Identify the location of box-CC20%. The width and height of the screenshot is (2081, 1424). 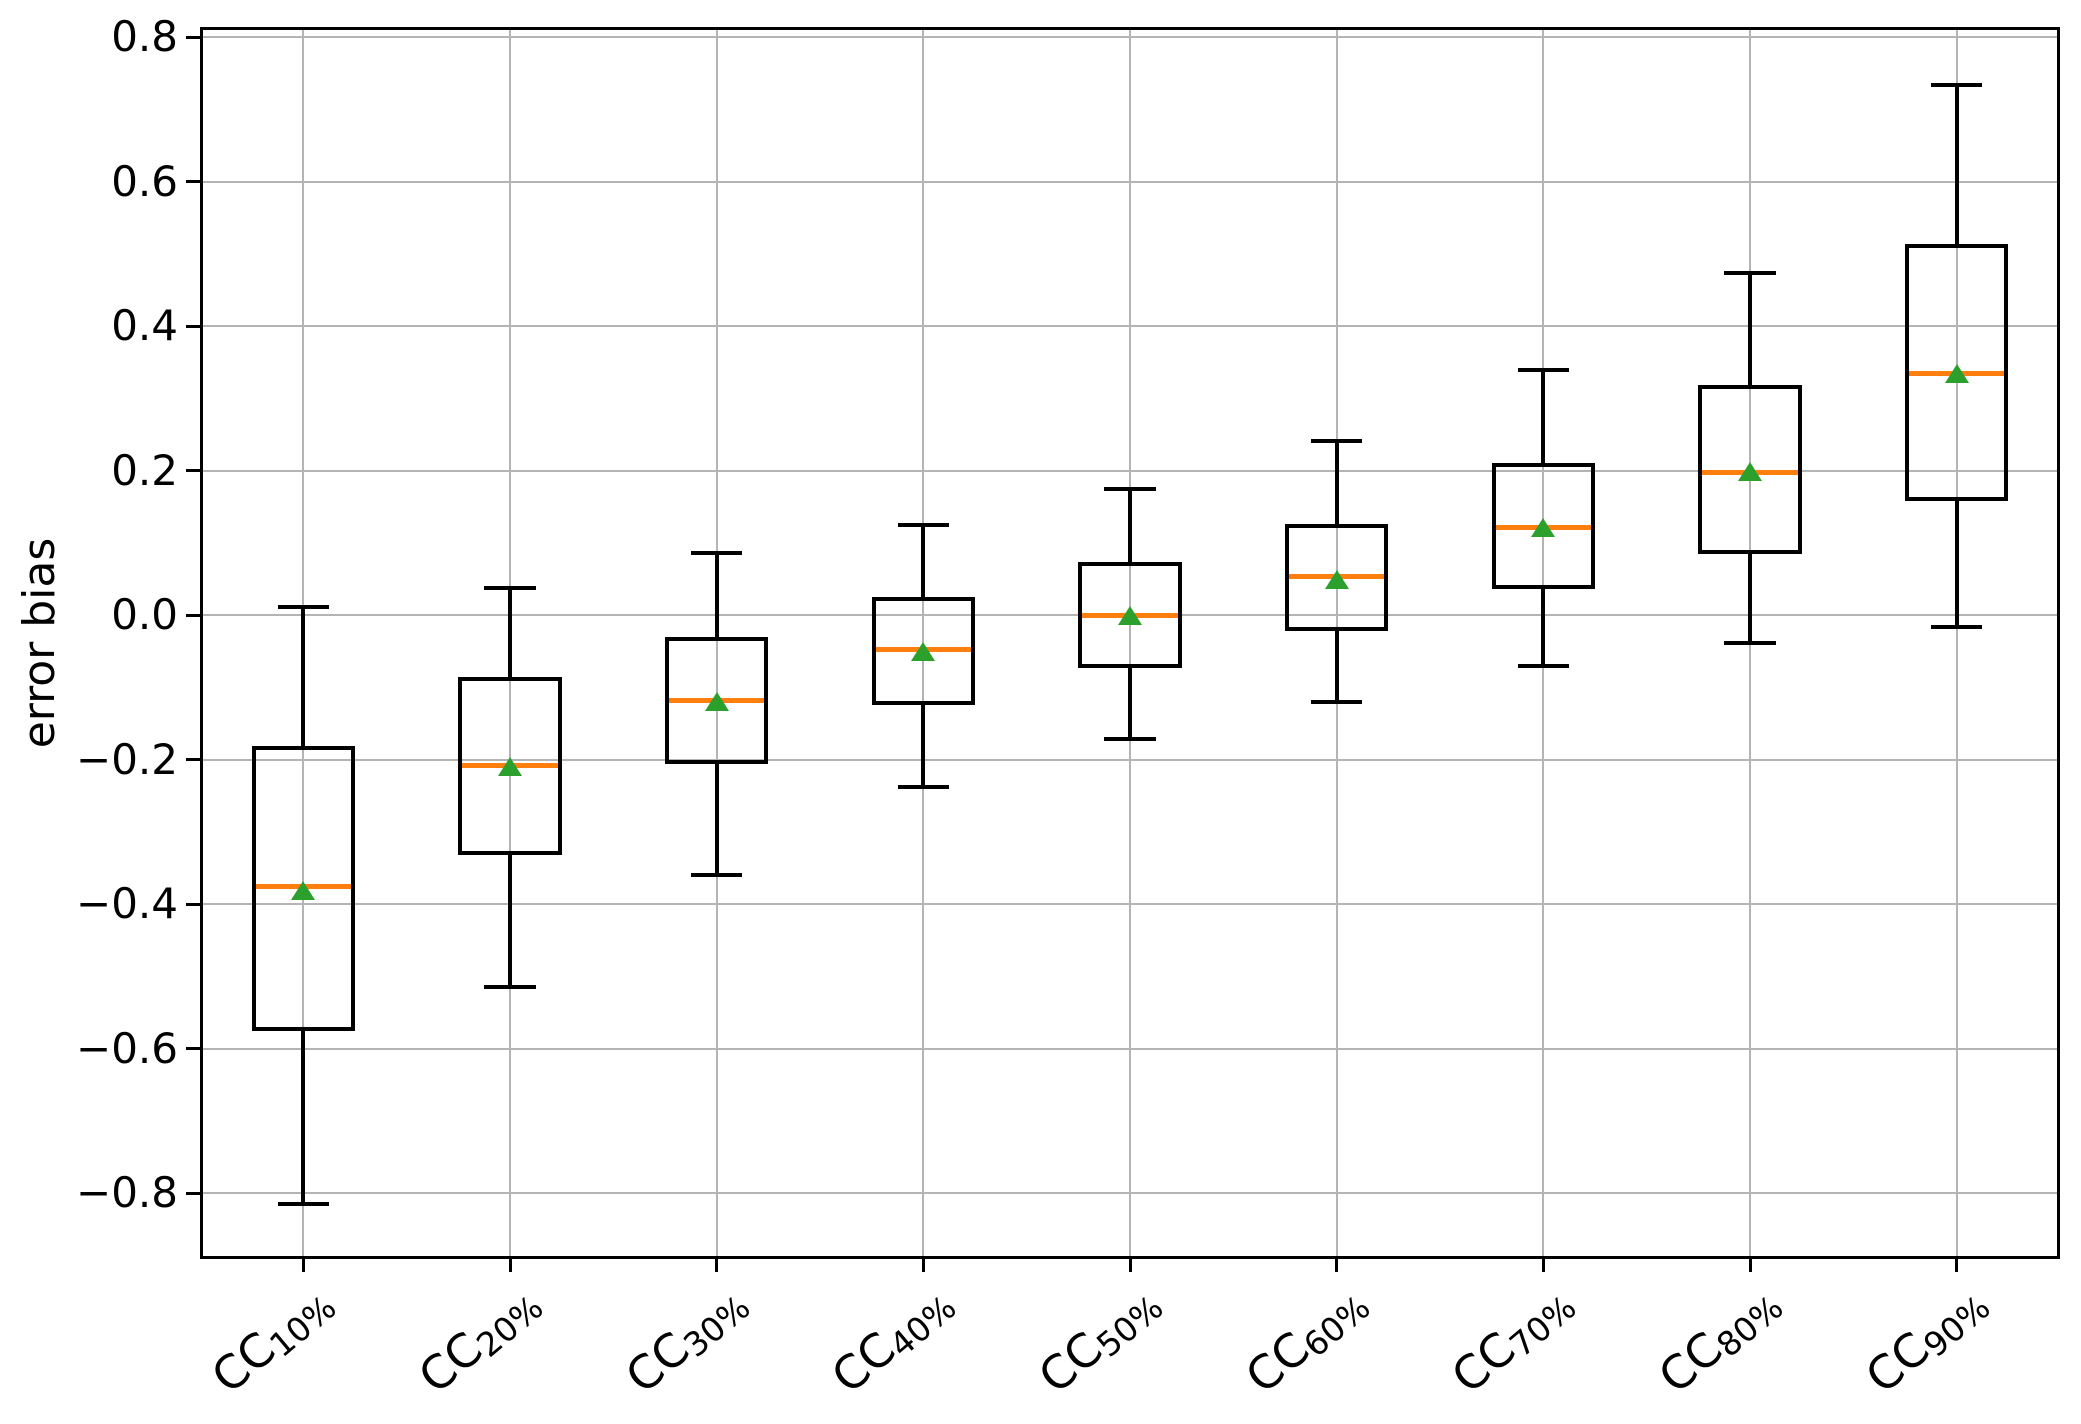
(510, 766).